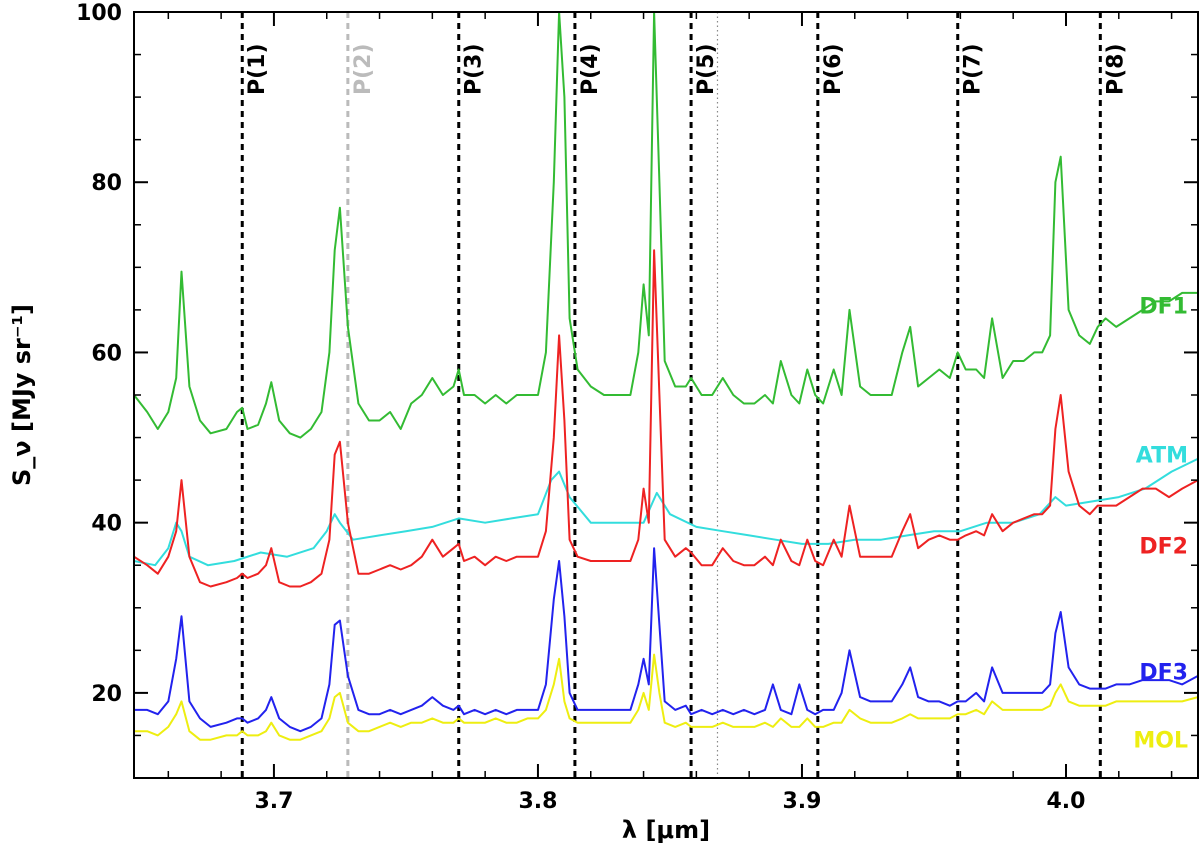  I want to click on series-label-atm: ATM, so click(1162, 456).